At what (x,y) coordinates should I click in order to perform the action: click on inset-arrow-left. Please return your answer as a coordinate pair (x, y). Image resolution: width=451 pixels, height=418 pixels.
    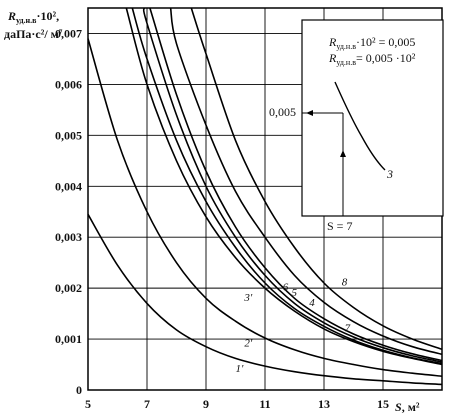
    Looking at the image, I should click on (309, 113).